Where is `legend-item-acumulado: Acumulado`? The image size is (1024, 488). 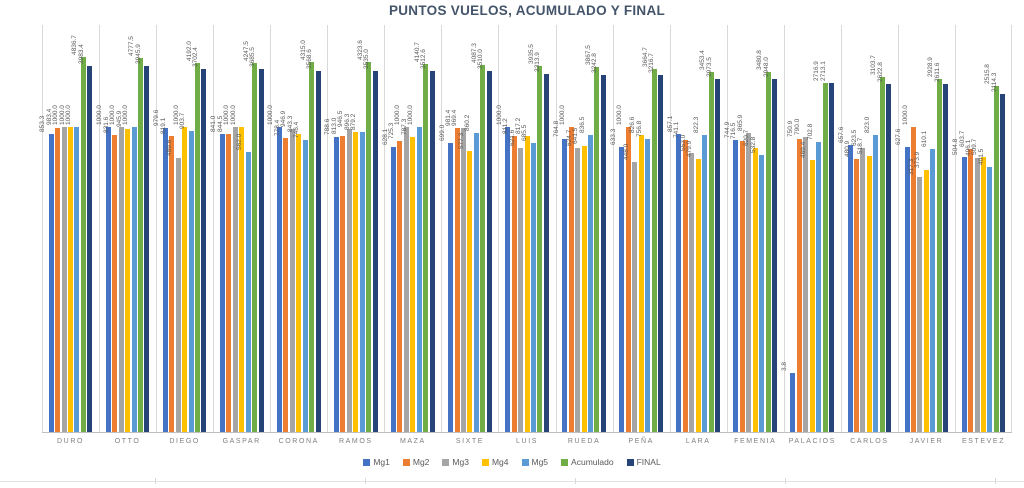
legend-item-acumulado: Acumulado is located at coordinates (587, 462).